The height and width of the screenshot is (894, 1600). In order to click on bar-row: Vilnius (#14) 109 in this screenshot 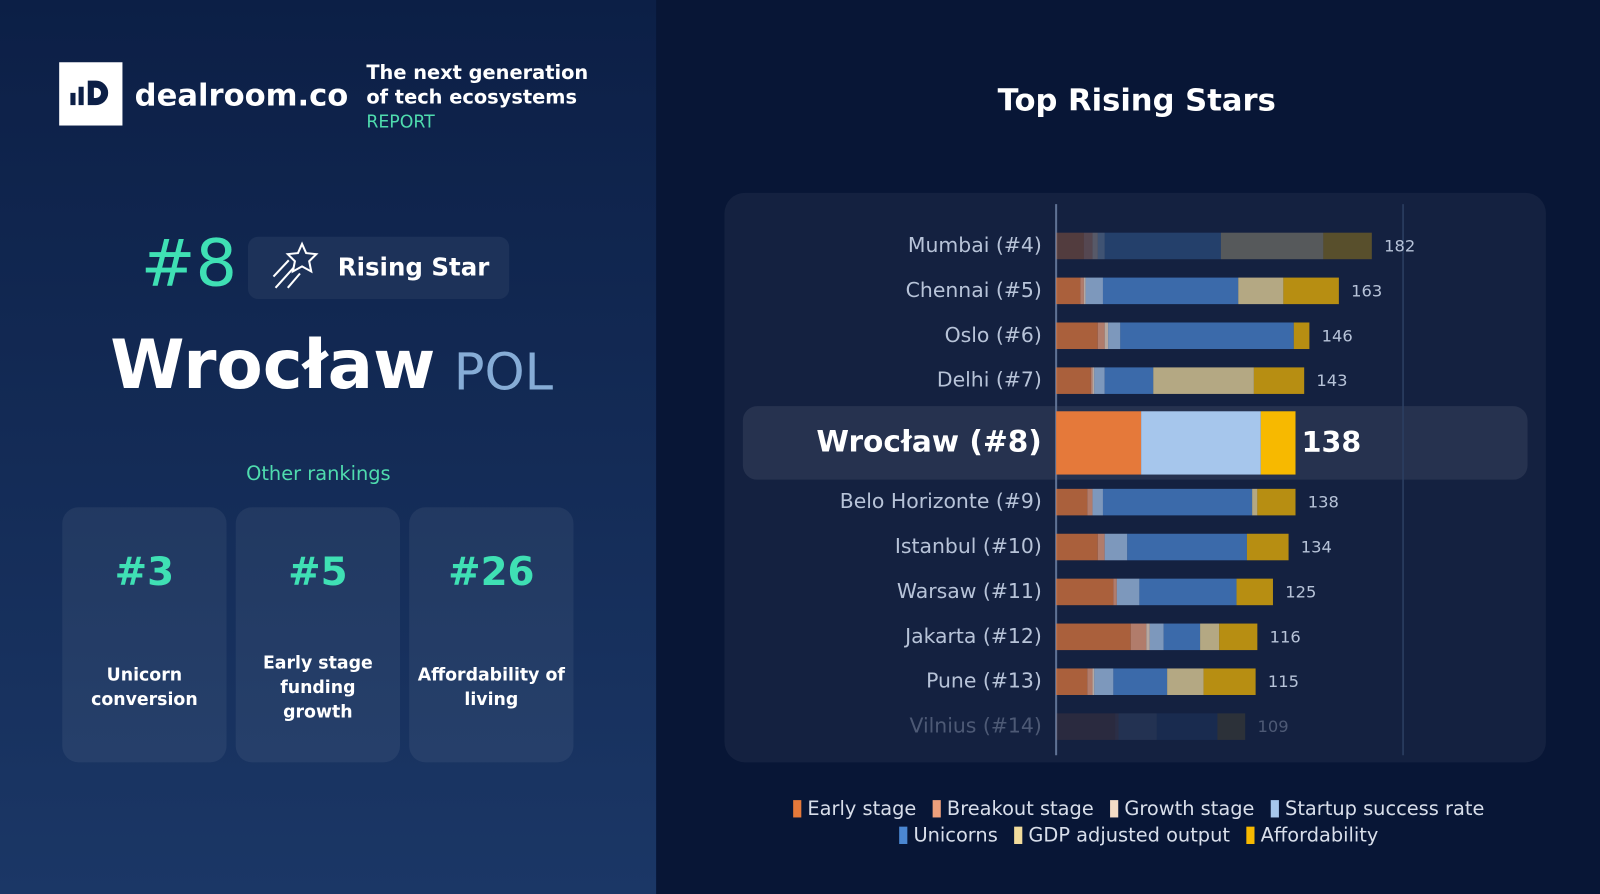, I will do `click(1099, 726)`.